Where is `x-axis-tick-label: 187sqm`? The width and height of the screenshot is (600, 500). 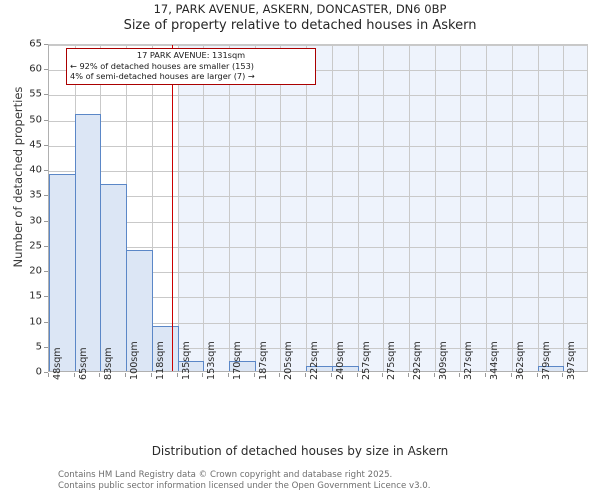
x-axis-tick-label: 187sqm is located at coordinates (263, 360).